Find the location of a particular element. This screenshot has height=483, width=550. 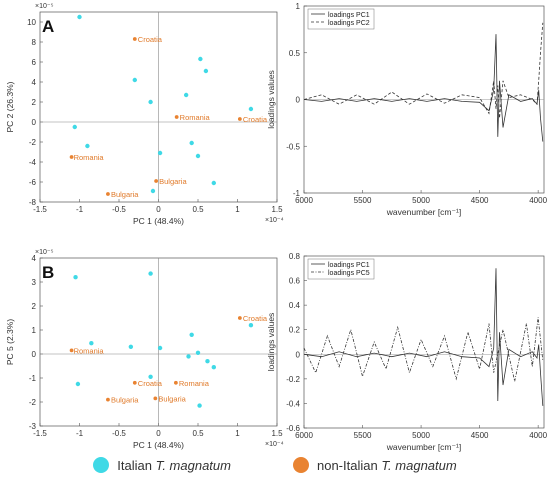

y-tick-label: -1 is located at coordinates (297, 193).